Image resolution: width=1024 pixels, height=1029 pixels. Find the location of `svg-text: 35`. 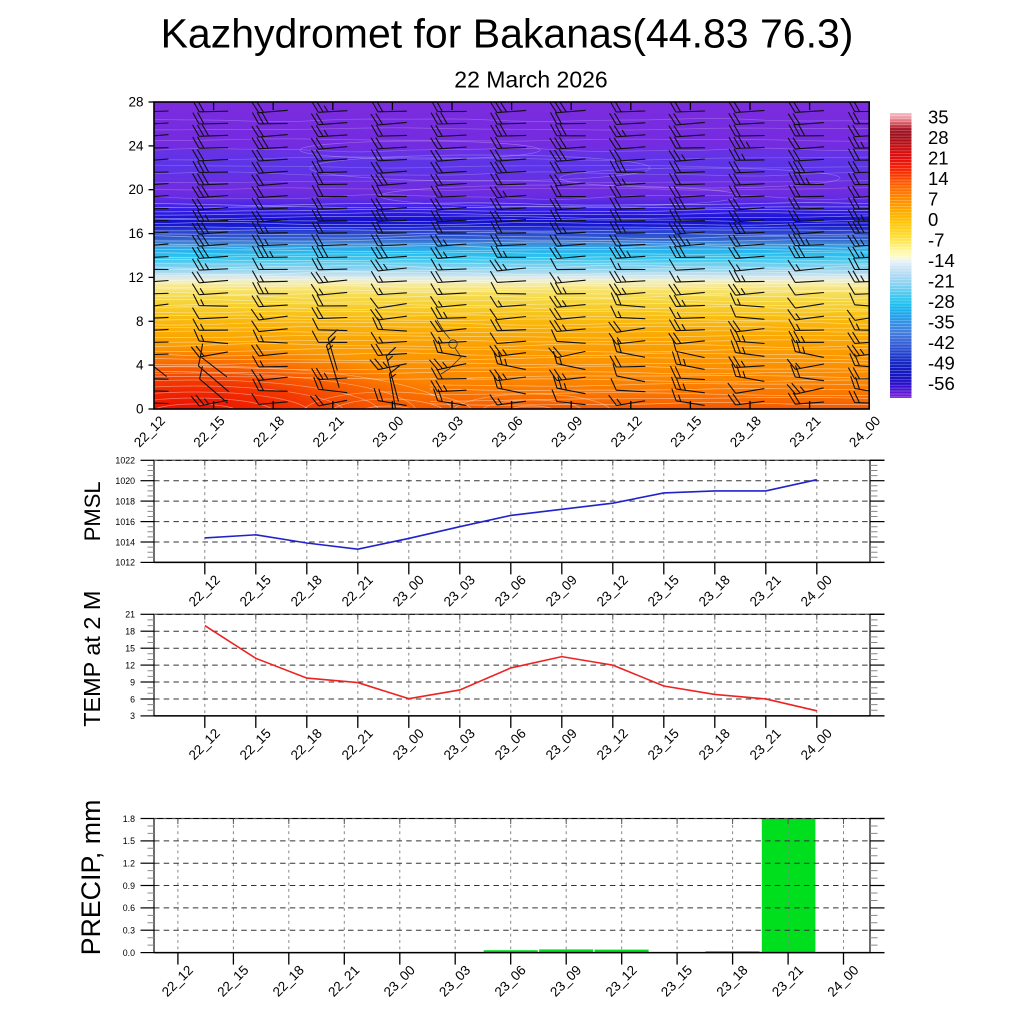

svg-text: 35 is located at coordinates (938, 117).